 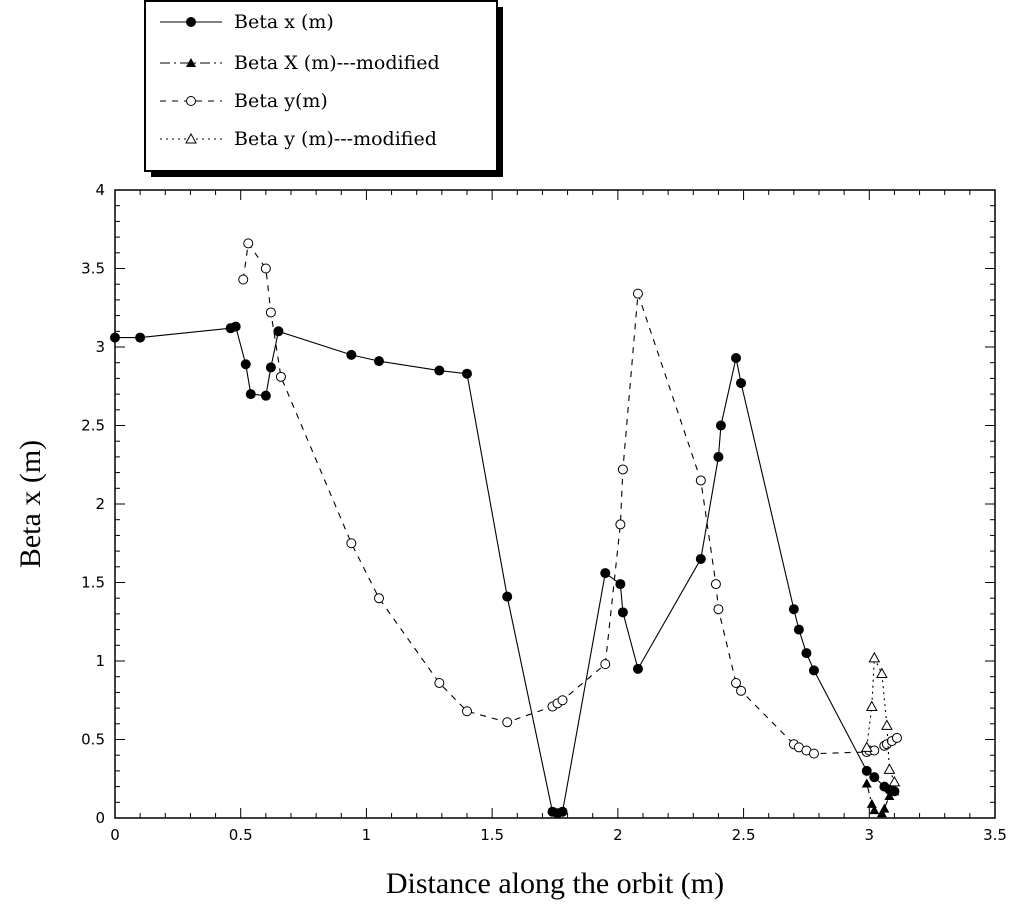 What do you see at coordinates (618, 835) in the screenshot?
I see `x-tick-label: 2` at bounding box center [618, 835].